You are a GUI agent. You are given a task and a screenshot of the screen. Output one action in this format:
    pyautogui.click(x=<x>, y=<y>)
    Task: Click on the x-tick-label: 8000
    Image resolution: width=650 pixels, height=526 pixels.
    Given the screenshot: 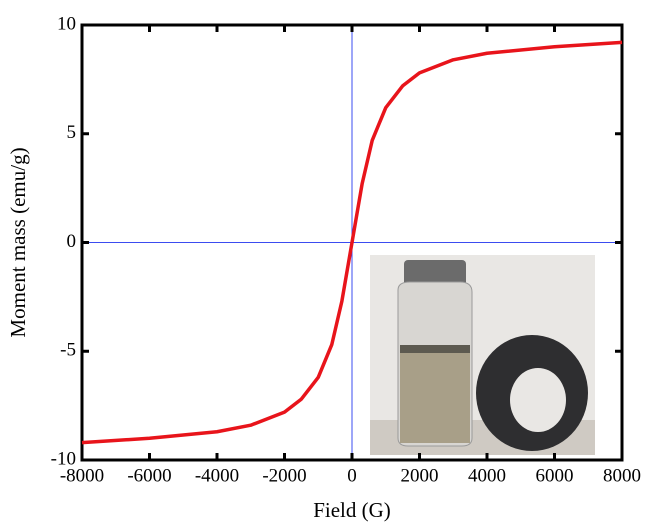 What is the action you would take?
    pyautogui.click(x=622, y=475)
    